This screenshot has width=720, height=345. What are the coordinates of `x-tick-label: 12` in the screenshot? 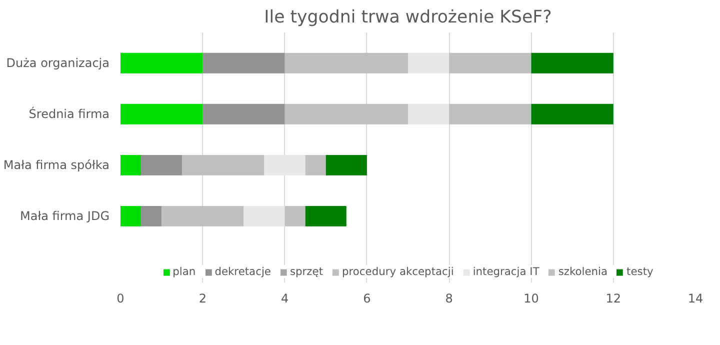 It's located at (614, 299).